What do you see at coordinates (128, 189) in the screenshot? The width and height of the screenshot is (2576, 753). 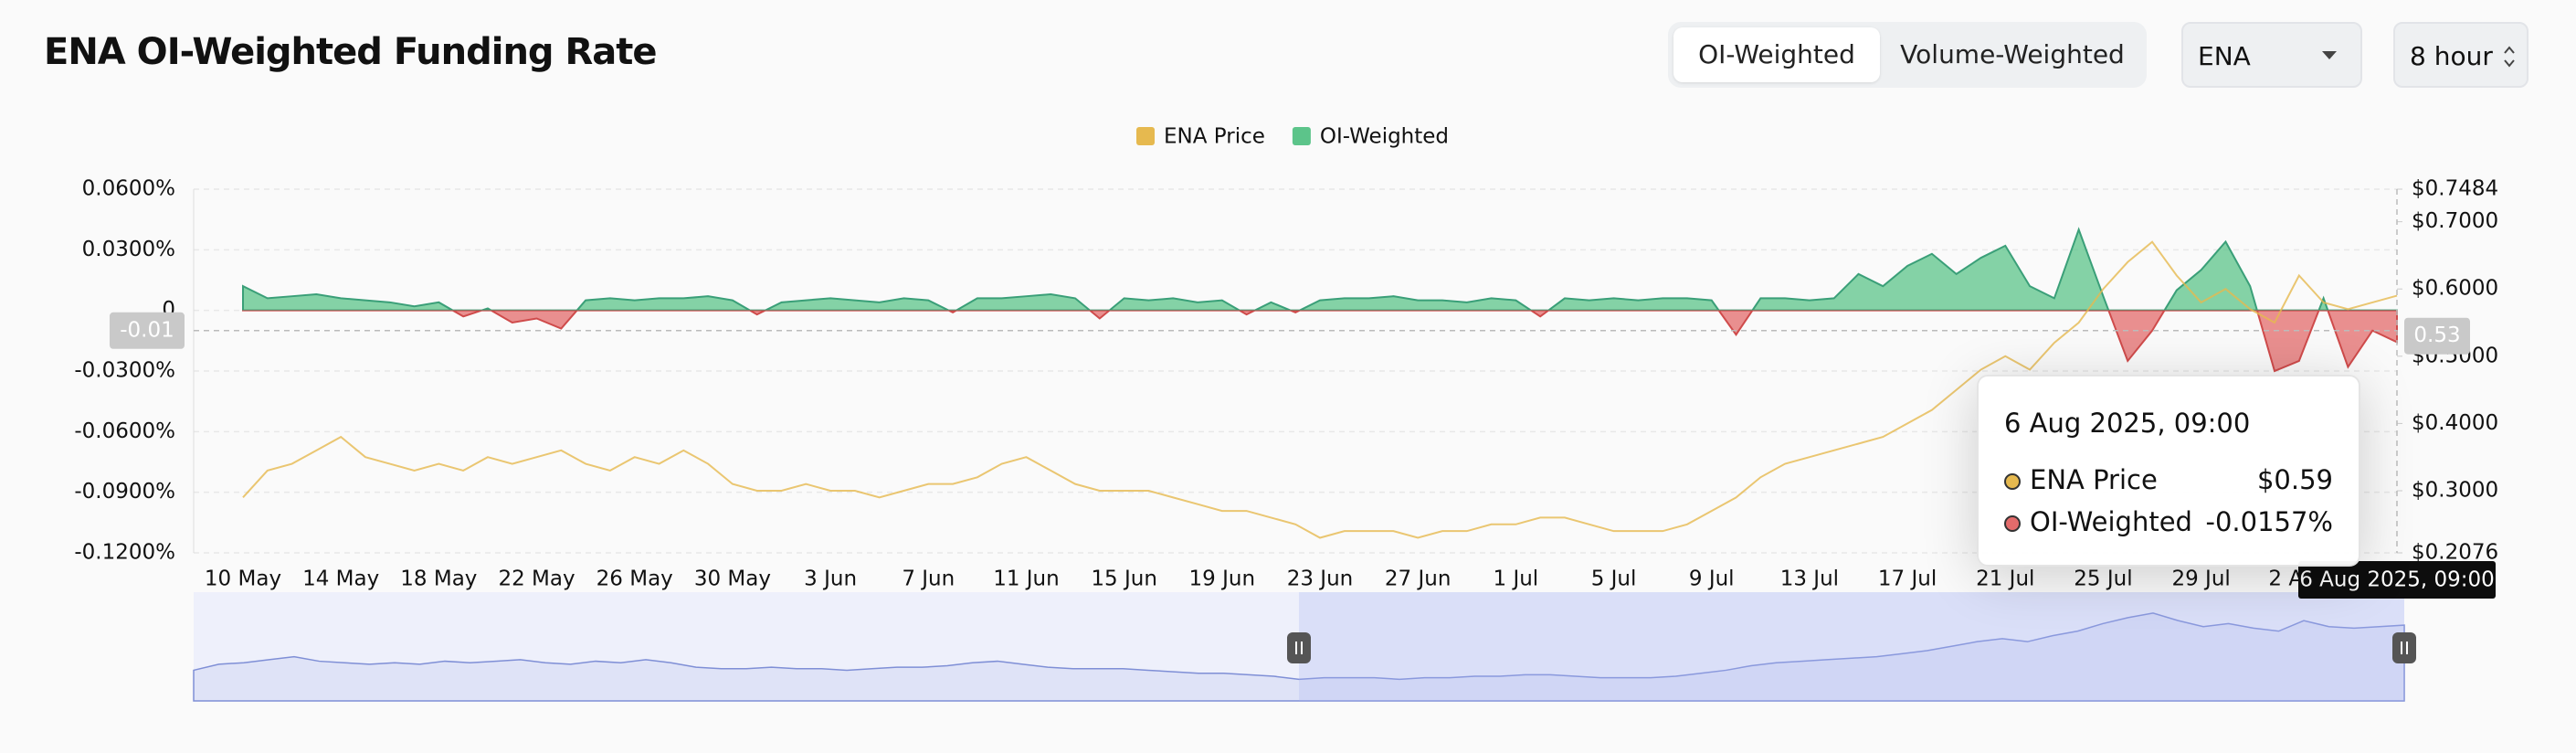 I see `y-tick-label: 0.0600%` at bounding box center [128, 189].